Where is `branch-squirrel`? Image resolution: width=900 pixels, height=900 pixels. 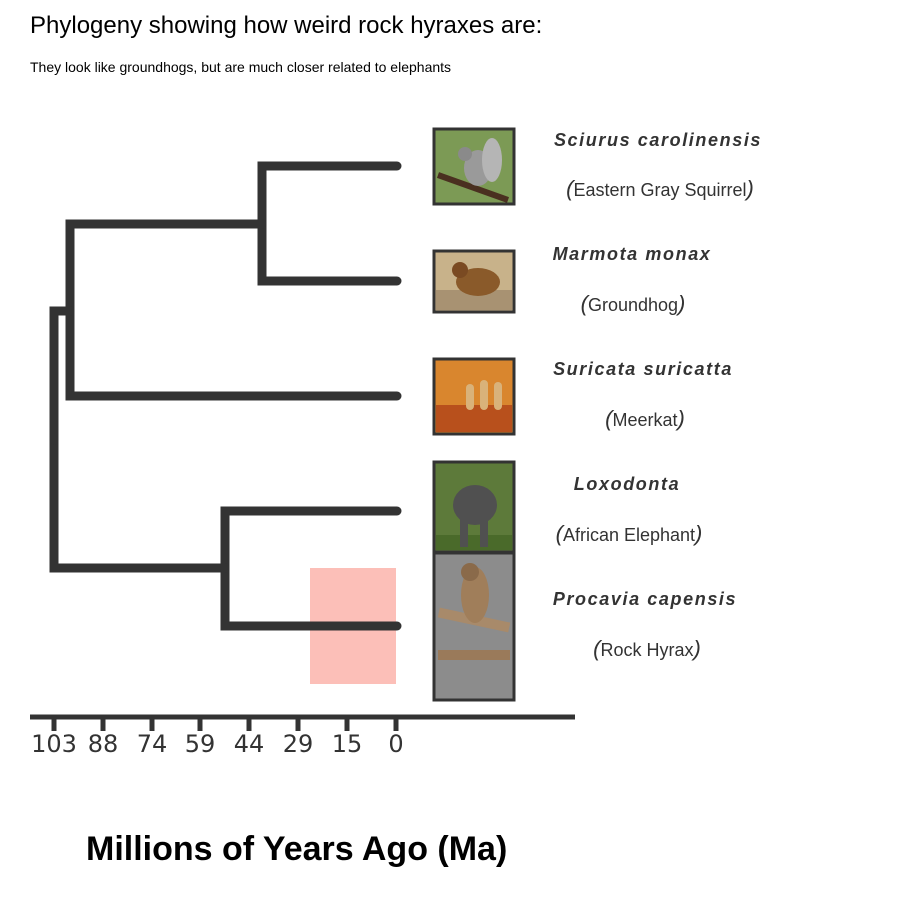 branch-squirrel is located at coordinates (329, 195).